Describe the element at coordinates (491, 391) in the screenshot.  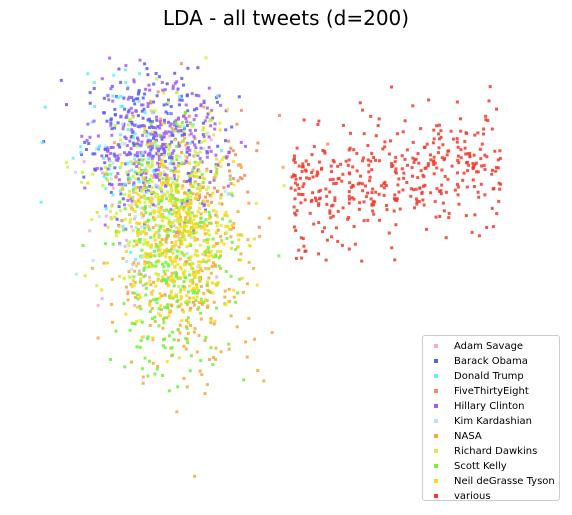
I see `legend-label: FiveThirtyEight` at that location.